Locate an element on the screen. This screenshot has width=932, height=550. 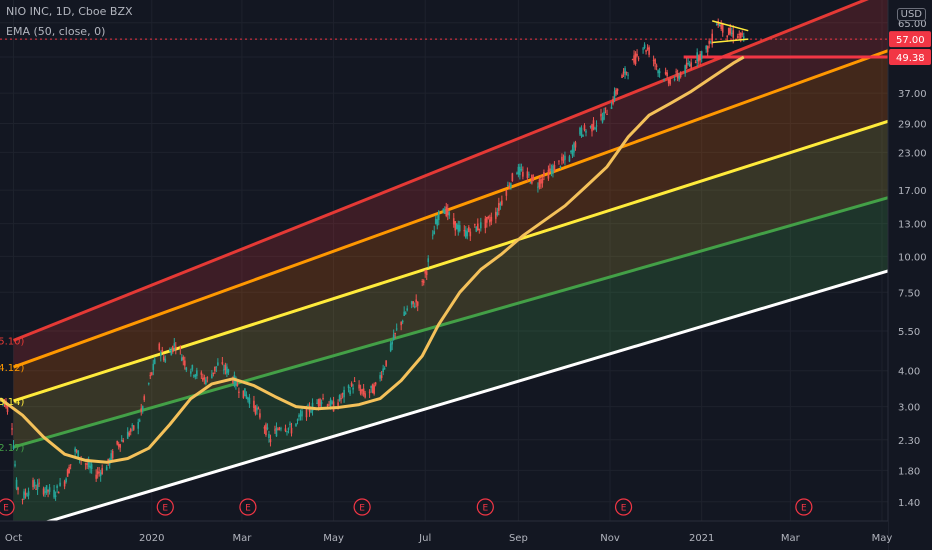
price-badge-label: 49.38 is located at coordinates (910, 58).